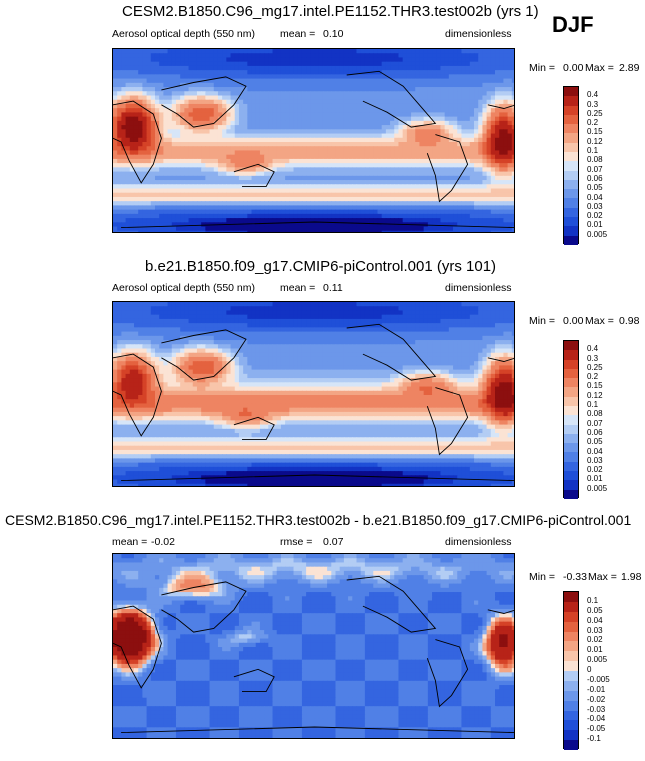  I want to click on colorbar-swatch, so click(571, 221).